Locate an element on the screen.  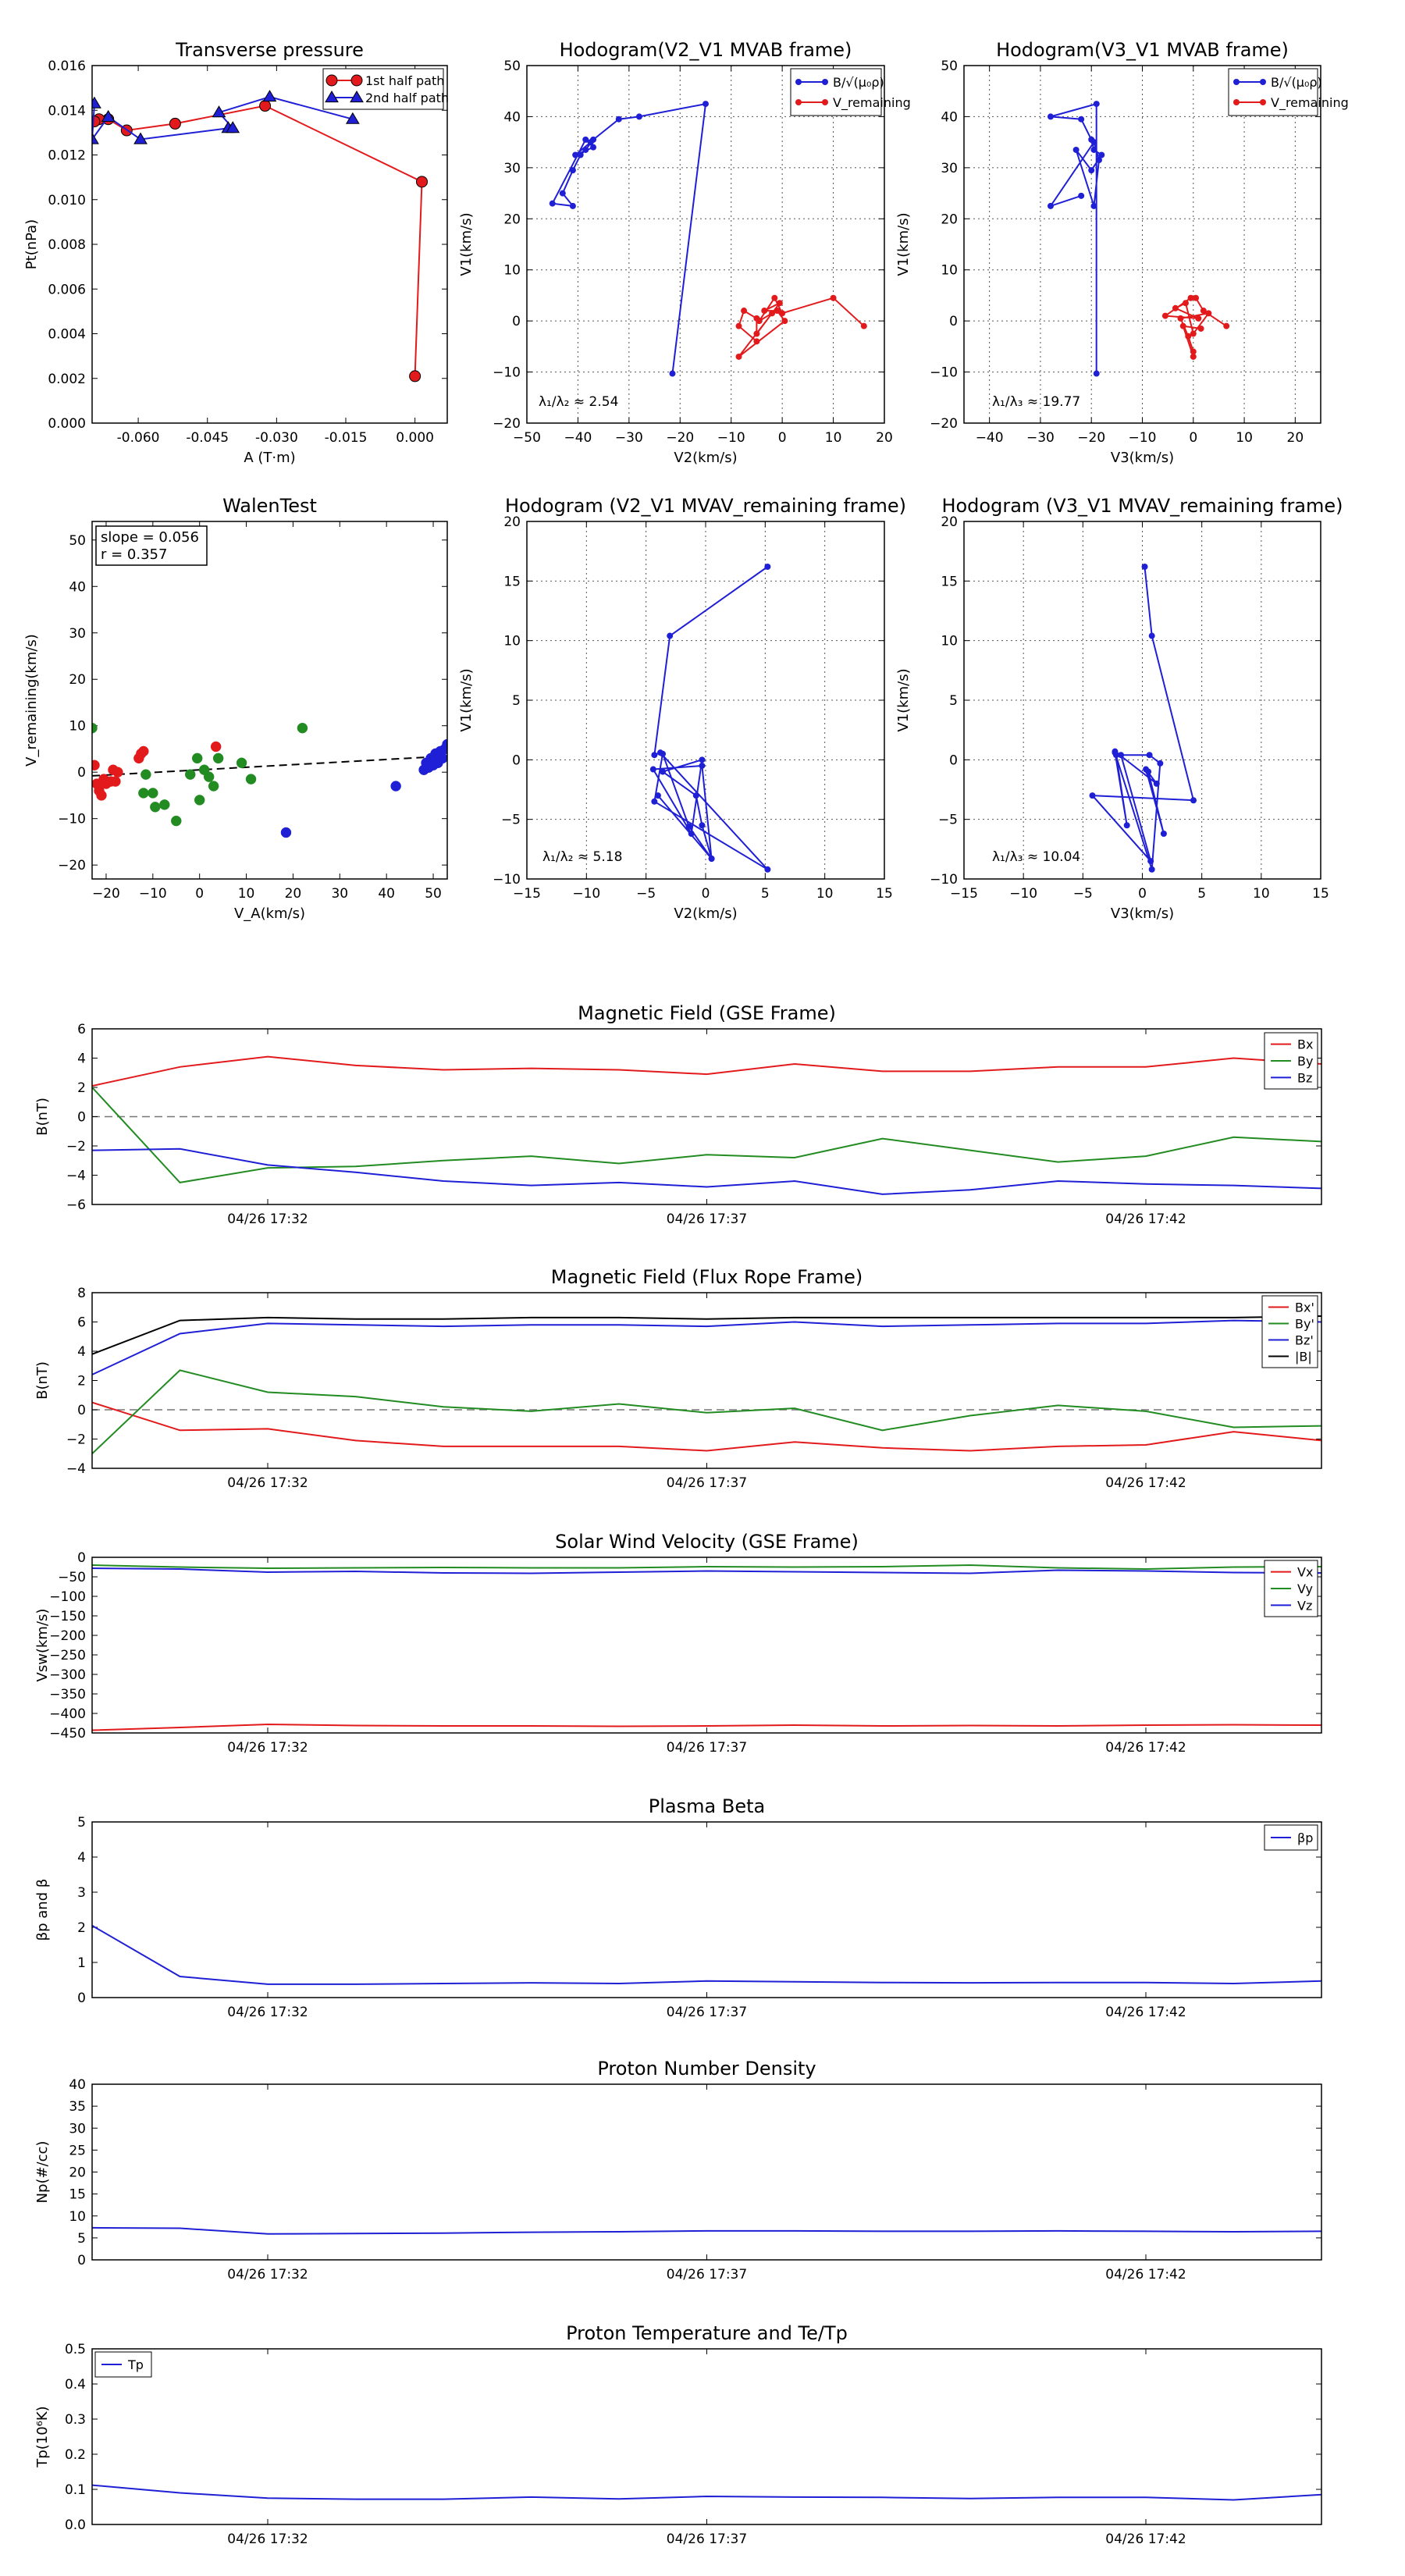
y-tick-label: −10 is located at coordinates (507, 880).